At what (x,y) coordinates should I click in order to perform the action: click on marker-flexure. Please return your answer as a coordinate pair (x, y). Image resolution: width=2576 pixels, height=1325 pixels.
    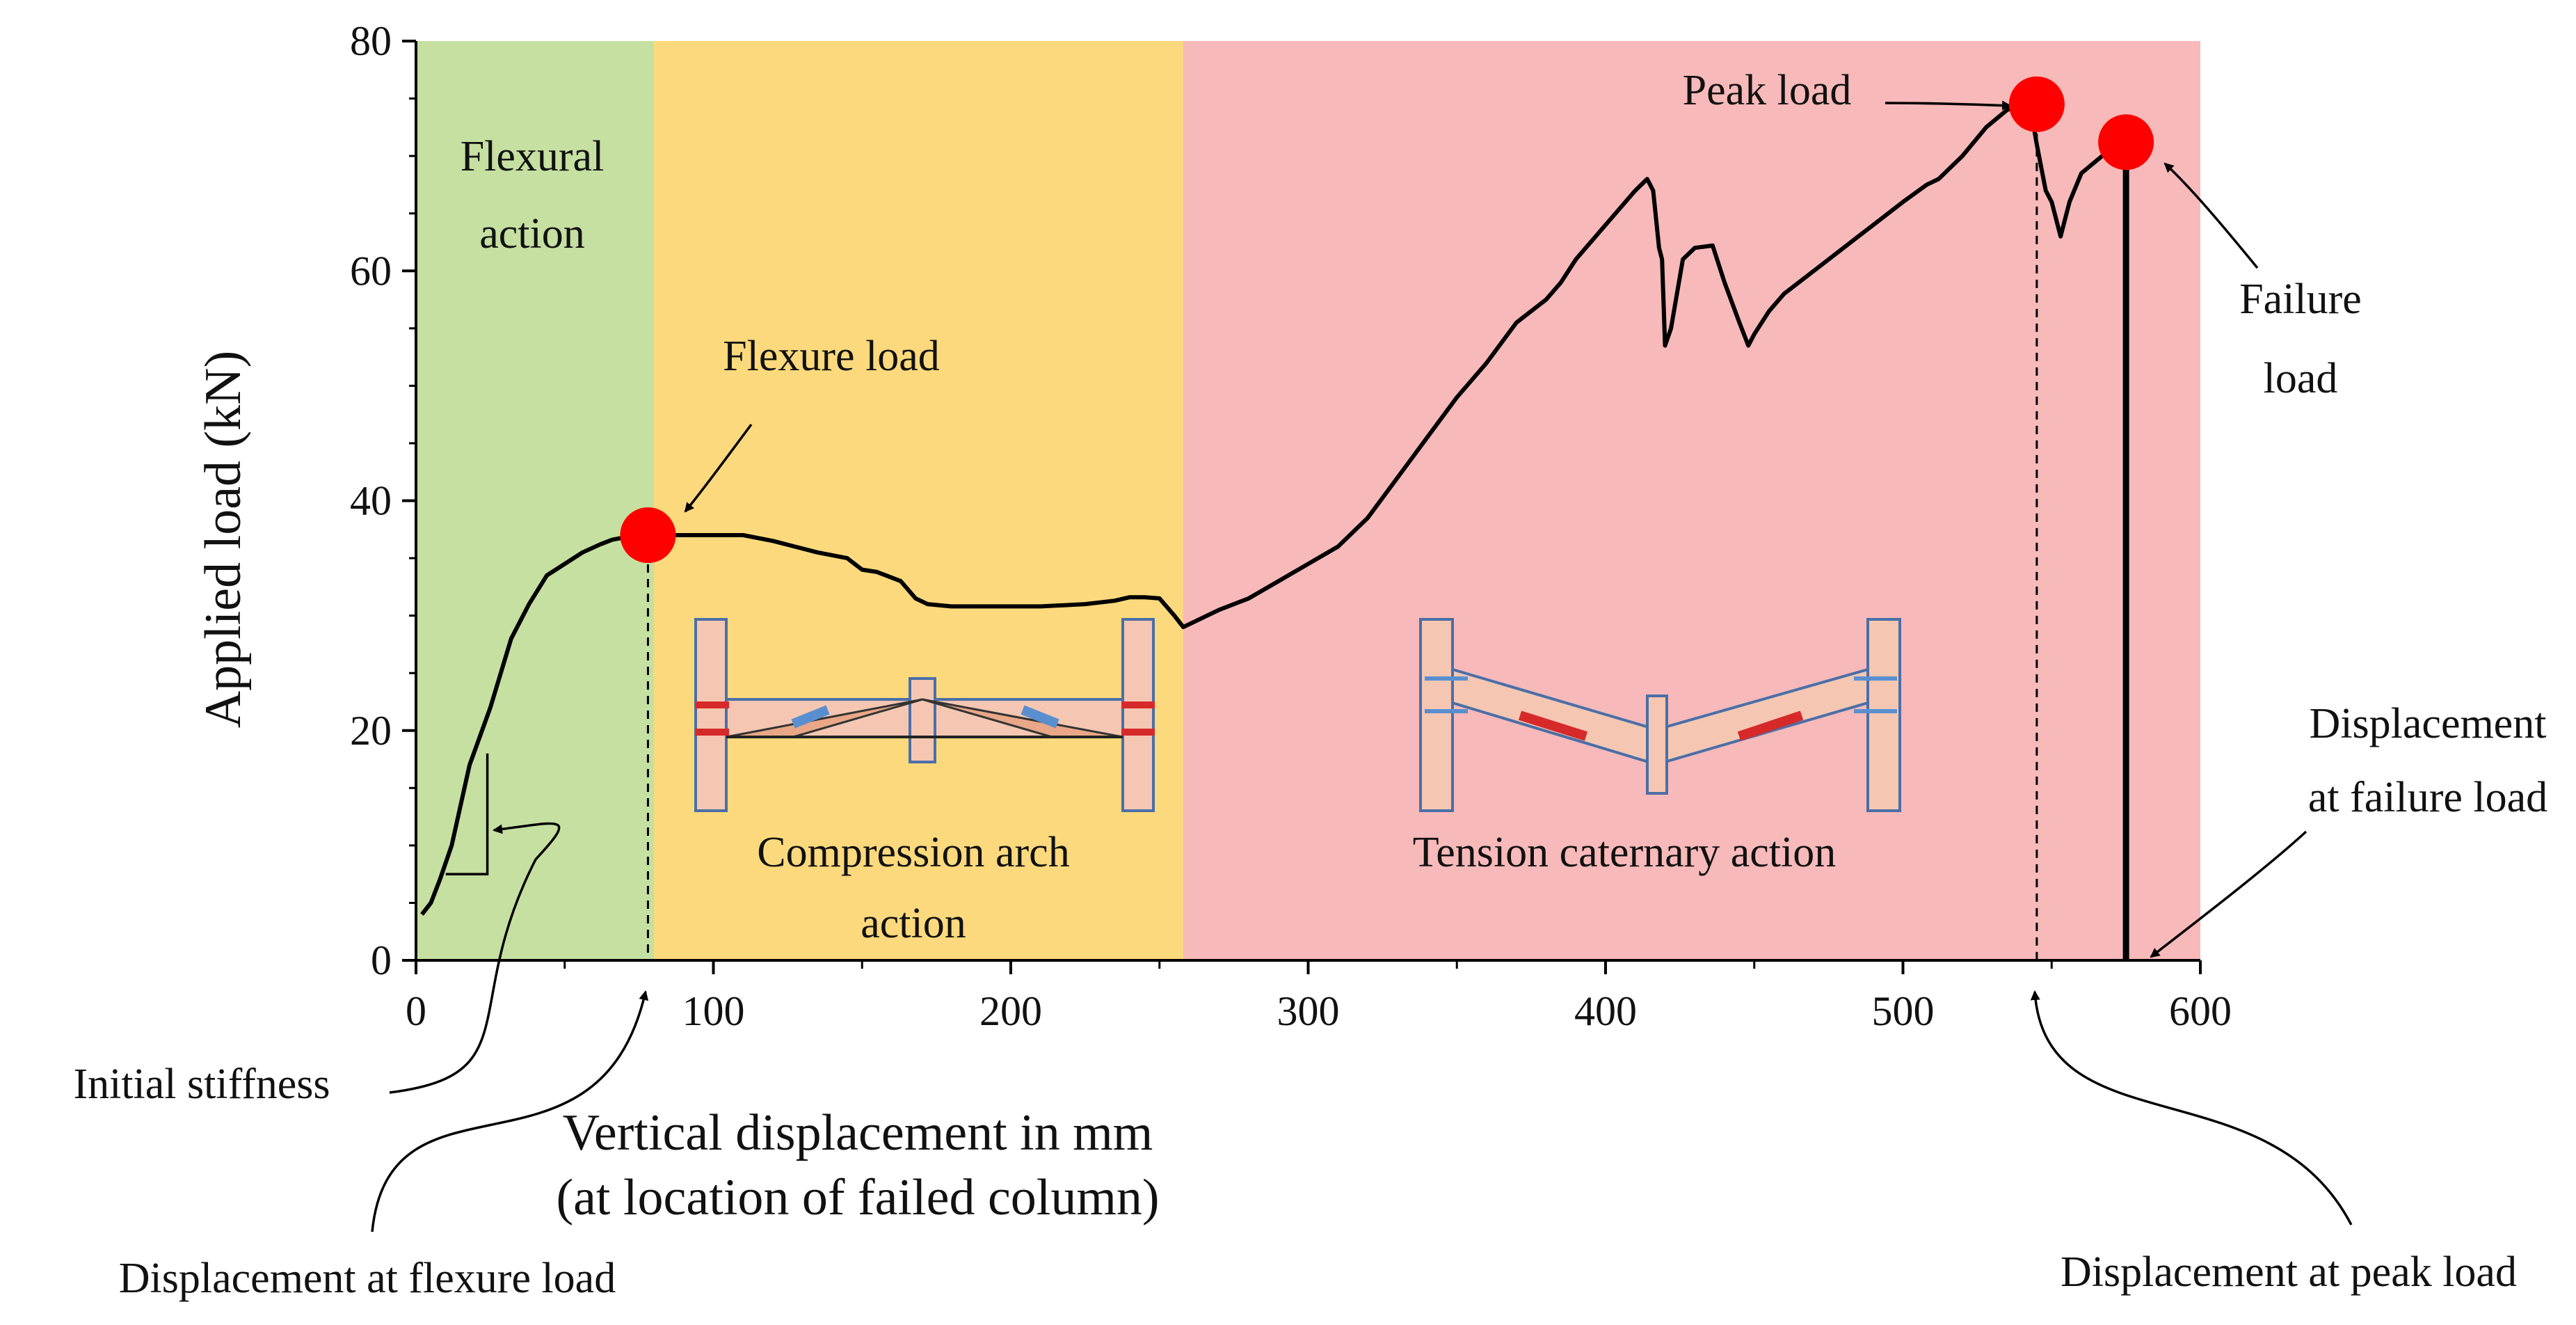
    Looking at the image, I should click on (648, 535).